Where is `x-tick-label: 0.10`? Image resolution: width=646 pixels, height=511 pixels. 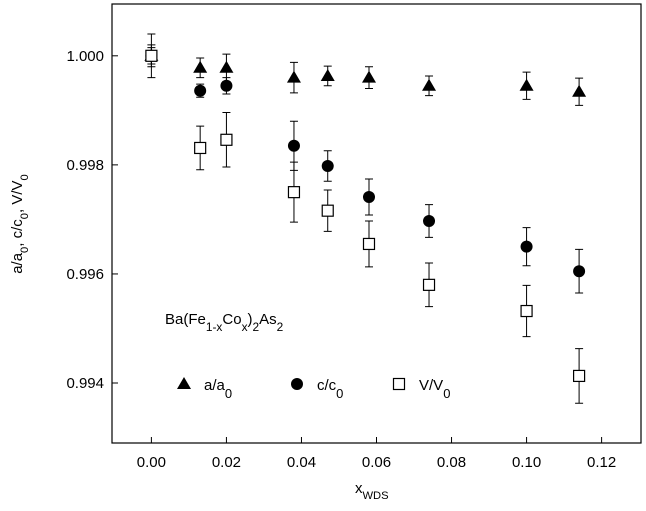
x-tick-label: 0.10 is located at coordinates (526, 462).